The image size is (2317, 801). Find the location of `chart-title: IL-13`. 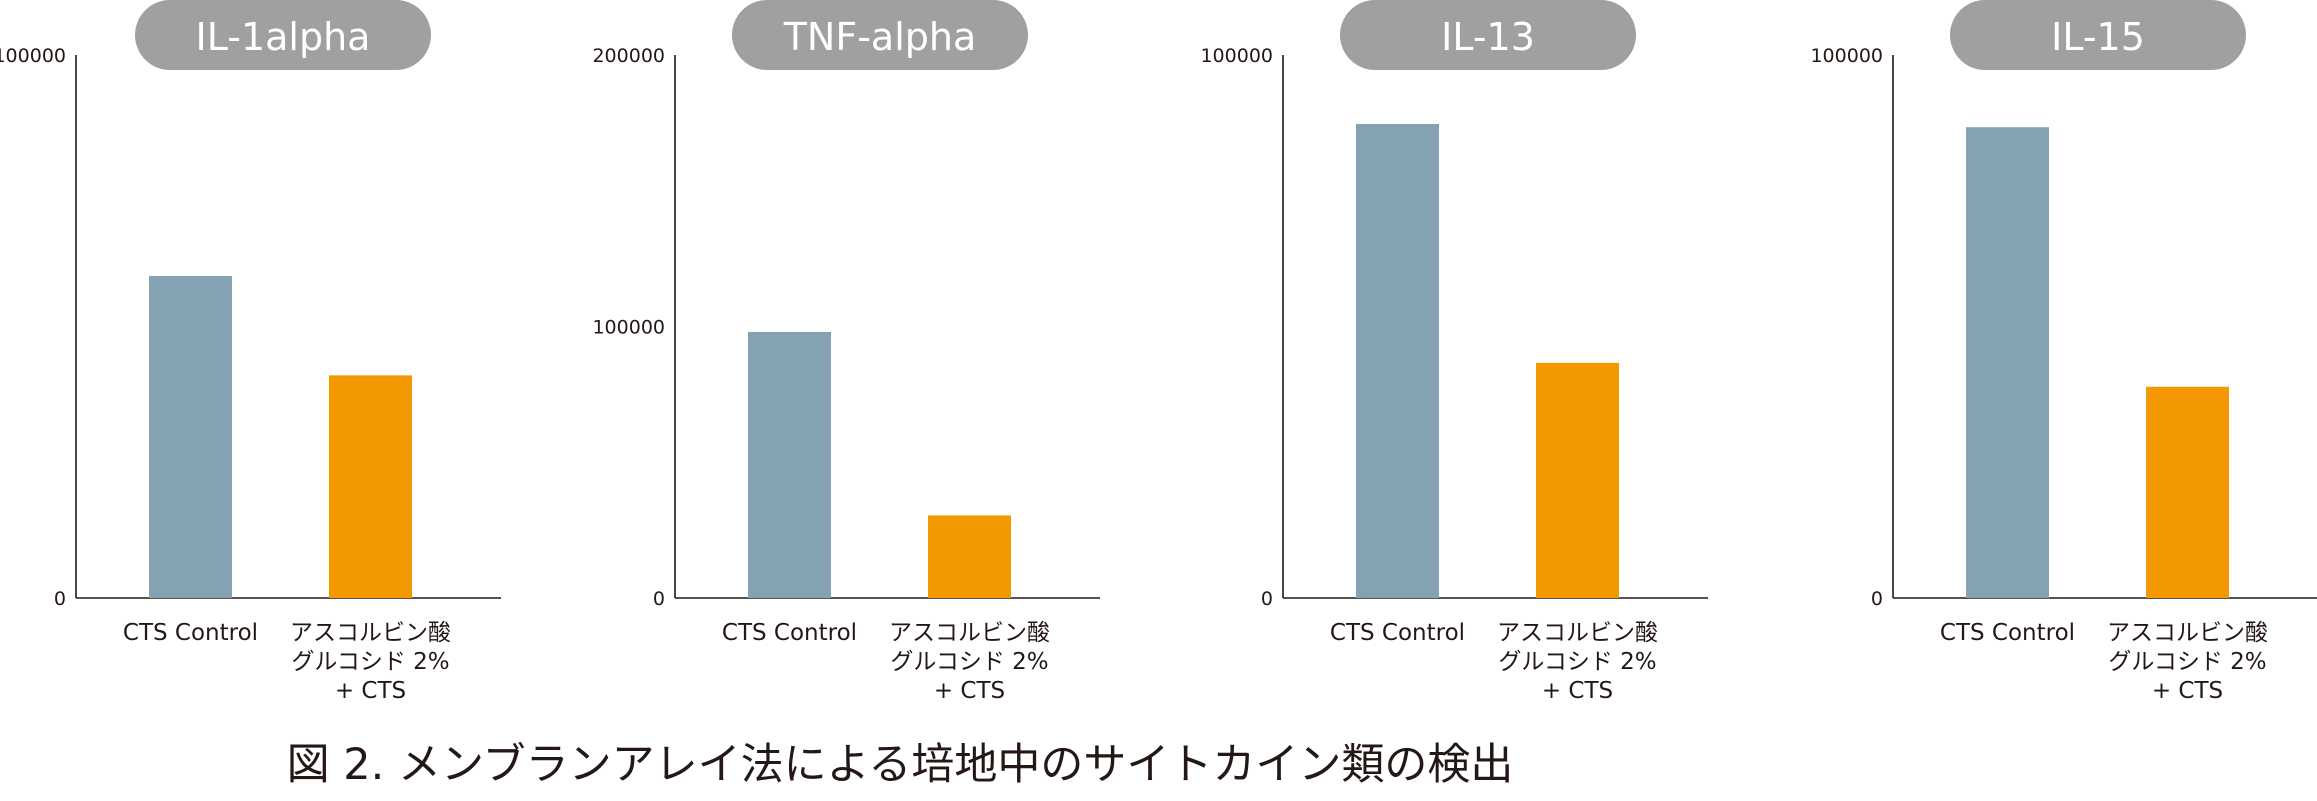

chart-title: IL-13 is located at coordinates (1488, 37).